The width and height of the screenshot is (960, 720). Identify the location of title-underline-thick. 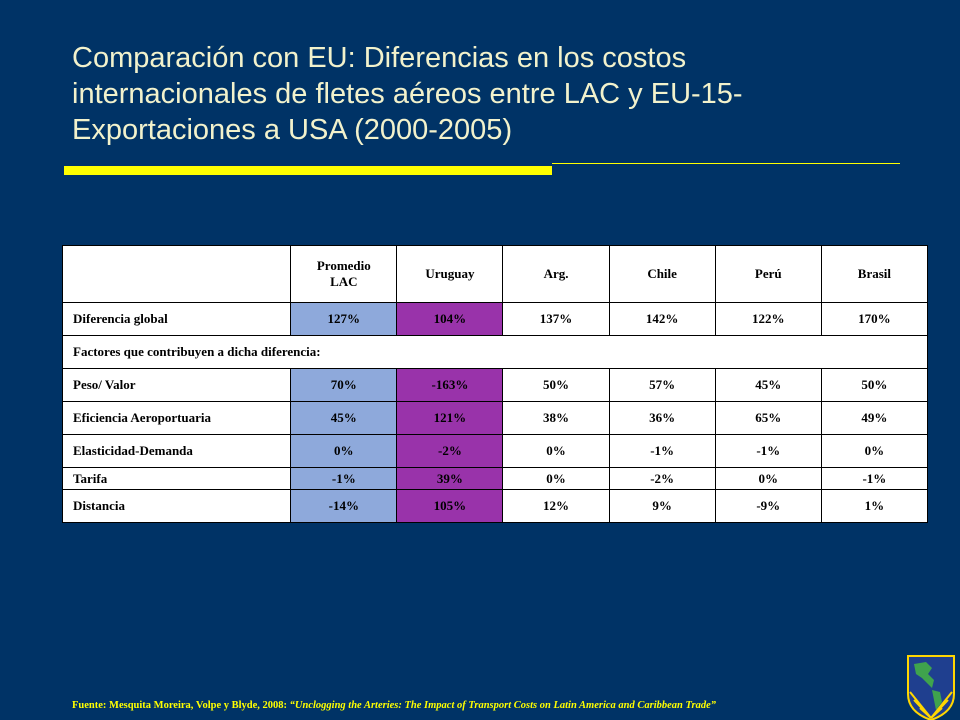
(308, 170).